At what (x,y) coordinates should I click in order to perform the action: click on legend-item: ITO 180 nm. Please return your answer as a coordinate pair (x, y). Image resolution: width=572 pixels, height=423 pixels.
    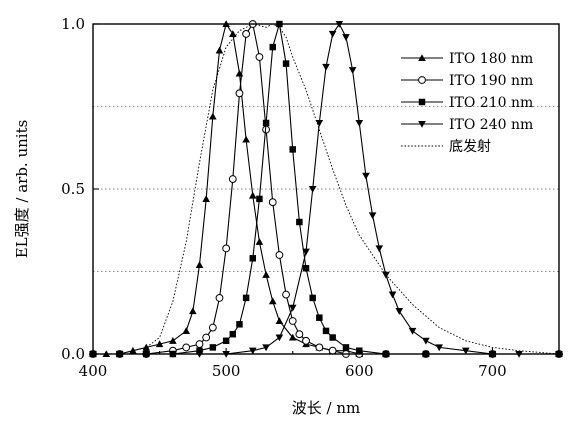
    Looking at the image, I should click on (467, 59).